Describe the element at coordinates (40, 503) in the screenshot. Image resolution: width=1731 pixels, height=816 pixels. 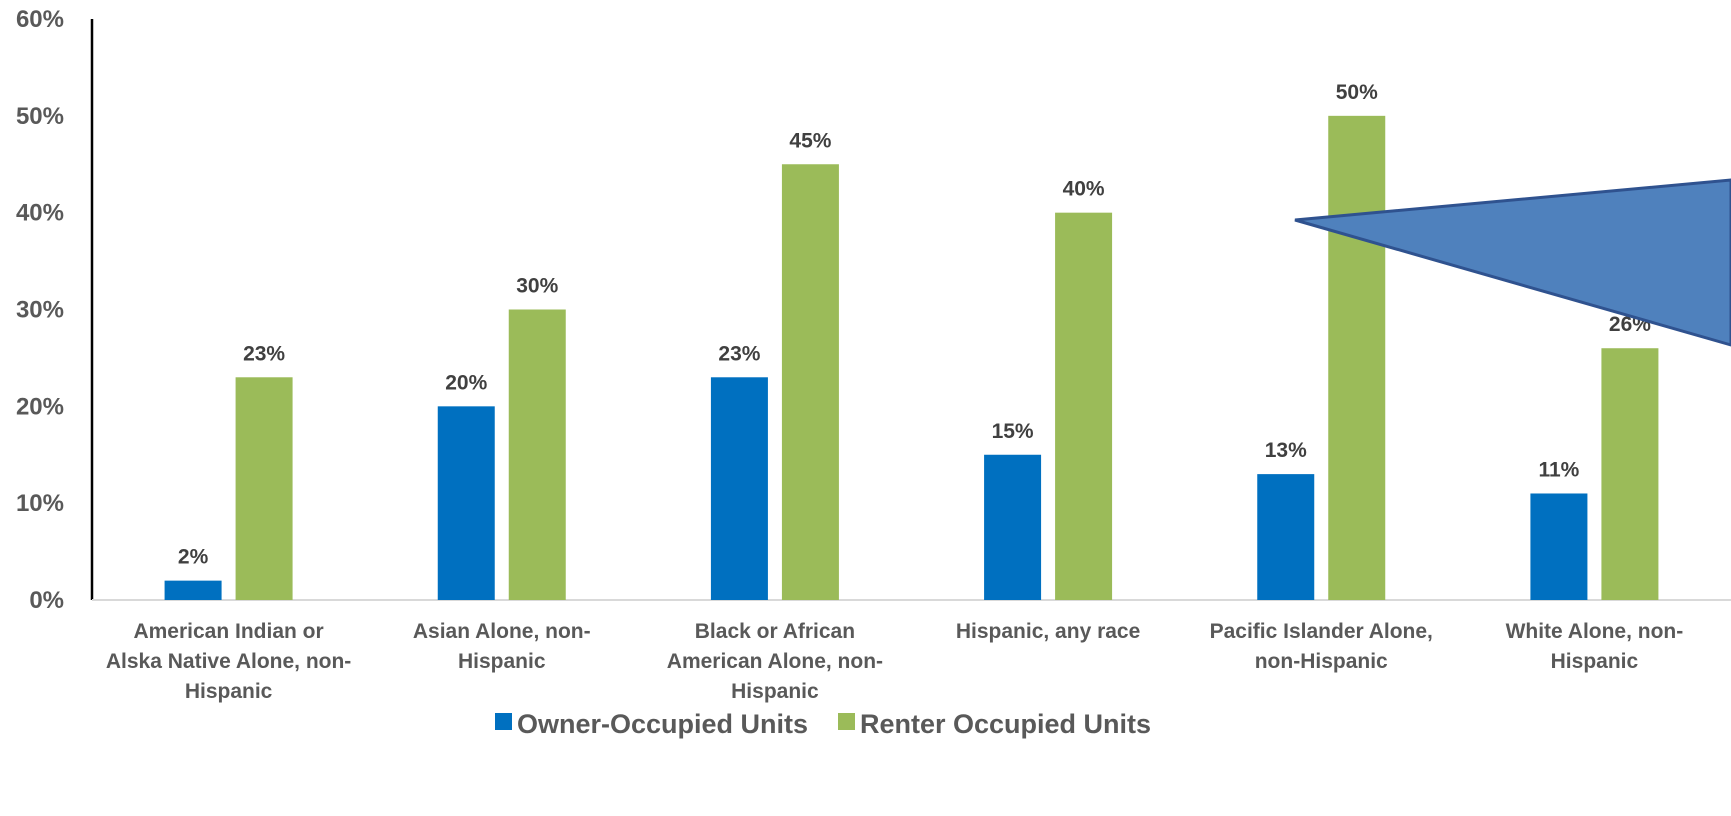
I see `y-tick-label: 10%` at that location.